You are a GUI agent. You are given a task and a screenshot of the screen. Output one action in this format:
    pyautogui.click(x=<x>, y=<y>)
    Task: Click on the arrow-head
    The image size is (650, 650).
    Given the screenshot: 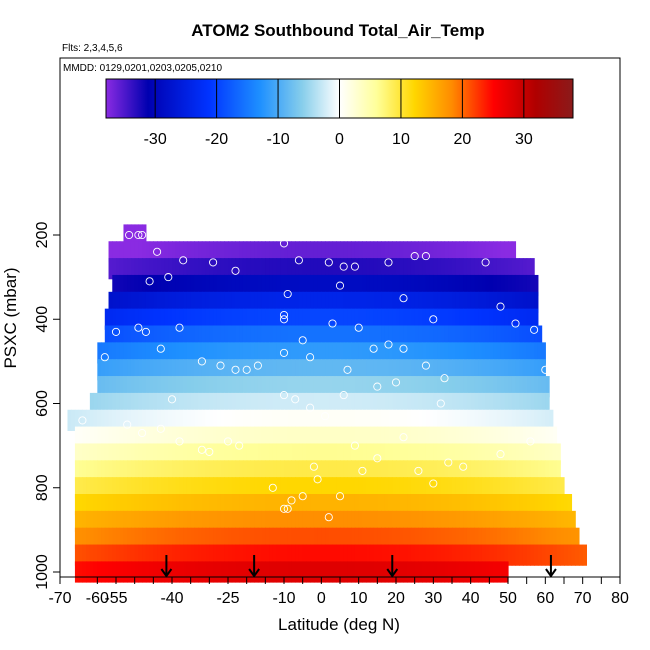 What is the action you would take?
    pyautogui.click(x=392, y=573)
    